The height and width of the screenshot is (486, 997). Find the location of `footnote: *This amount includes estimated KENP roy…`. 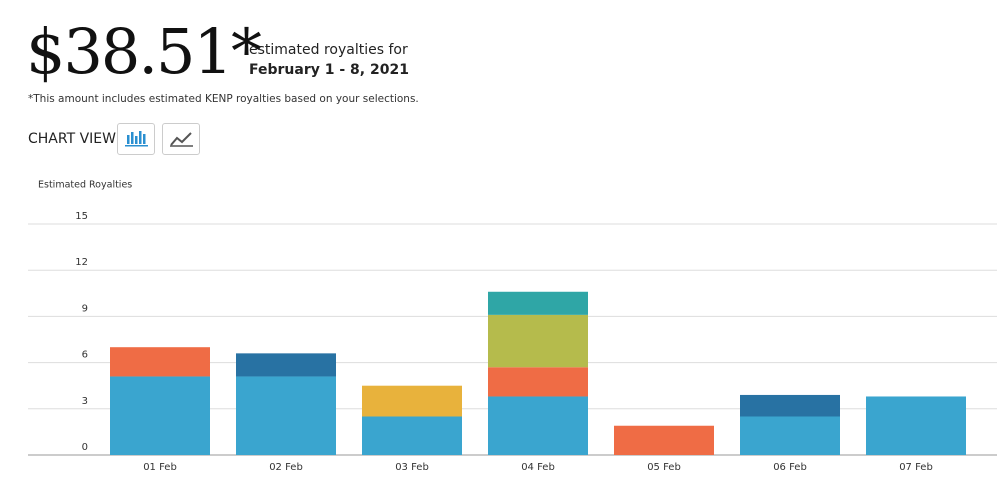

footnote: *This amount includes estimated KENP roy… is located at coordinates (223, 99).